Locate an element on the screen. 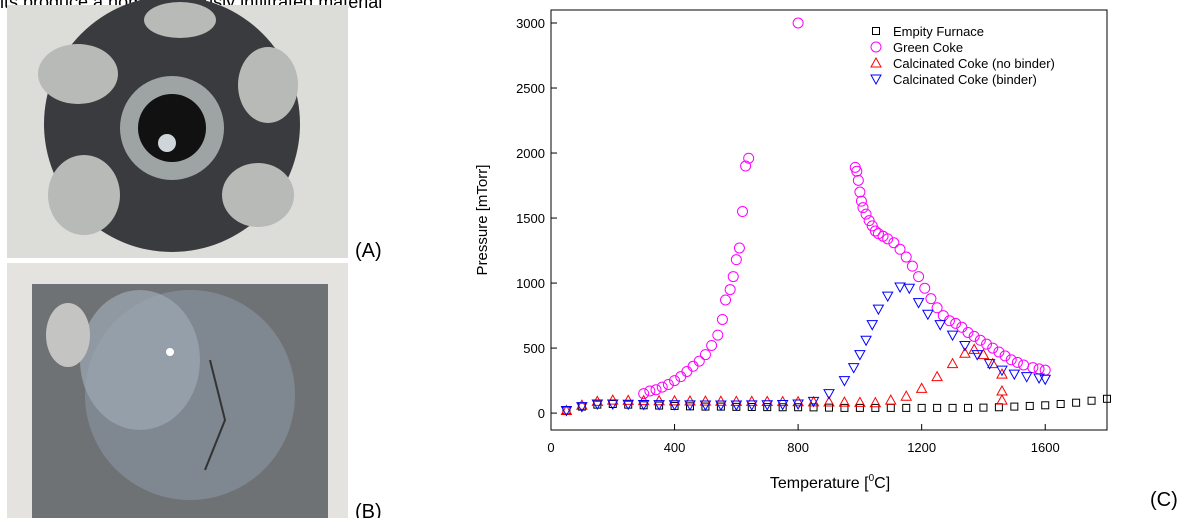 This screenshot has width=1182, height=518. x-tick-label: 800 is located at coordinates (798, 447).